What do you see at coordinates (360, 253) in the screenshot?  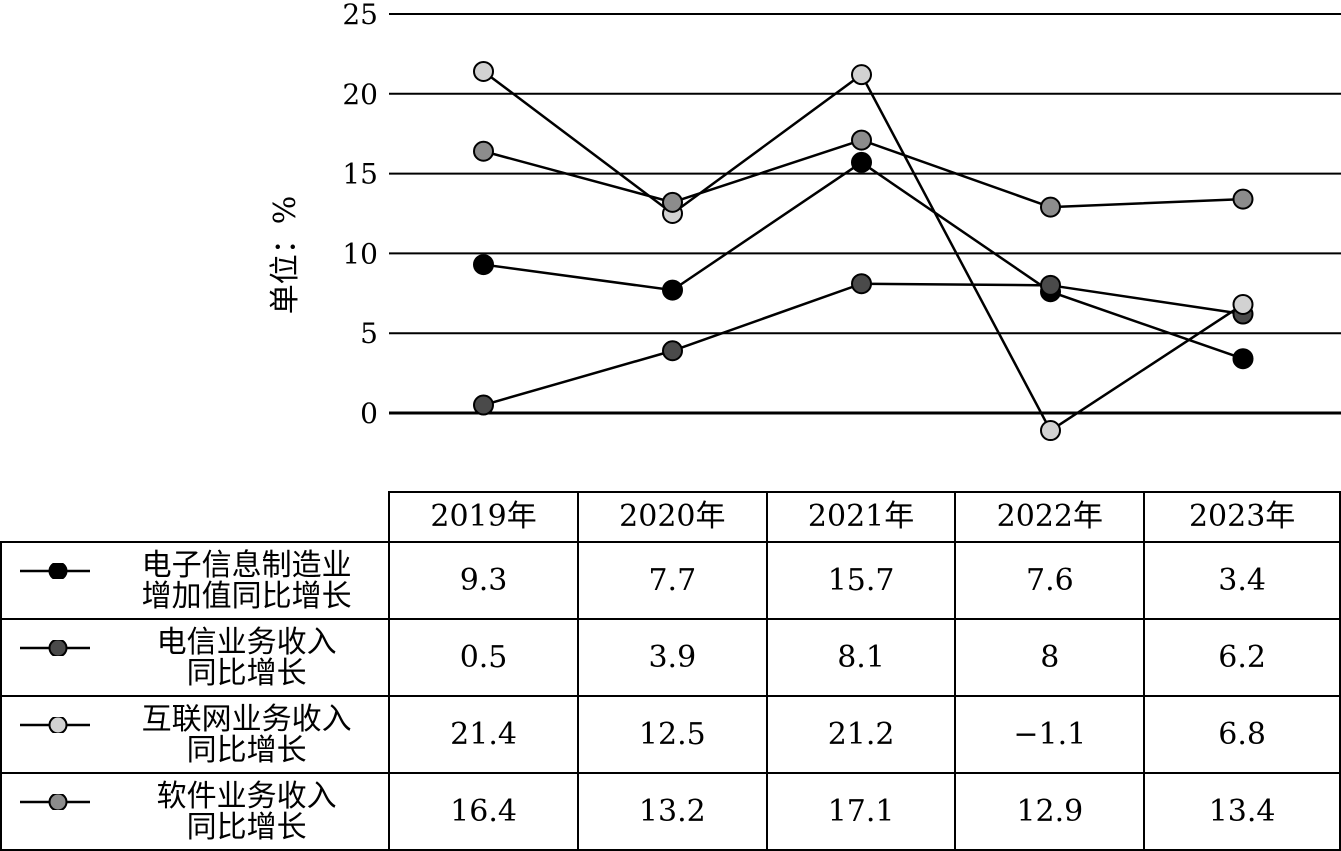 I see `y-tick-label: 10` at bounding box center [360, 253].